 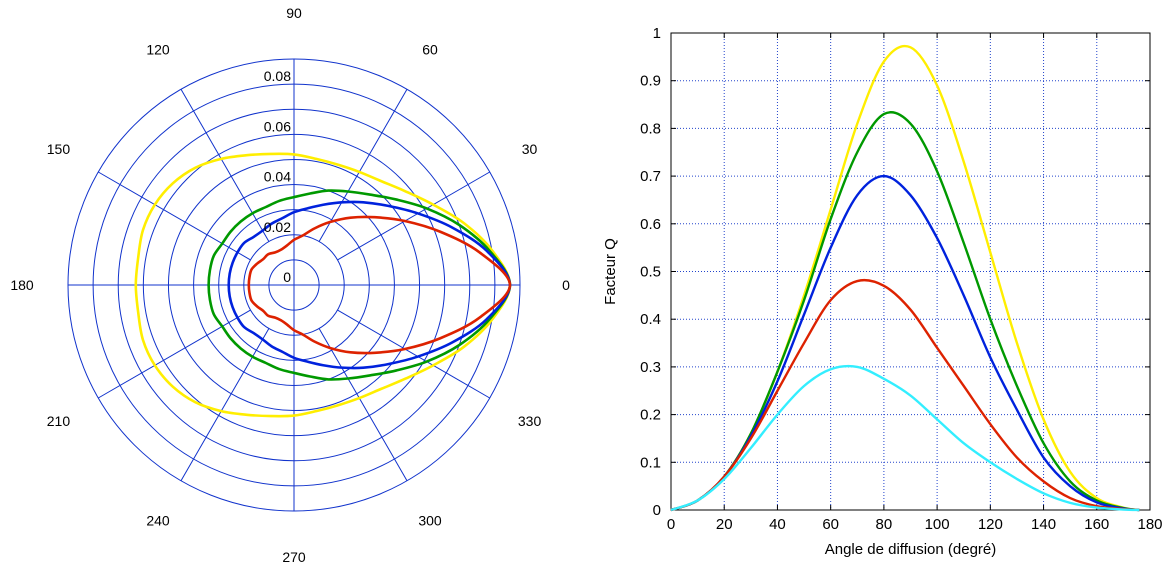 I want to click on y-tick-label: 0.4, so click(x=650, y=319).